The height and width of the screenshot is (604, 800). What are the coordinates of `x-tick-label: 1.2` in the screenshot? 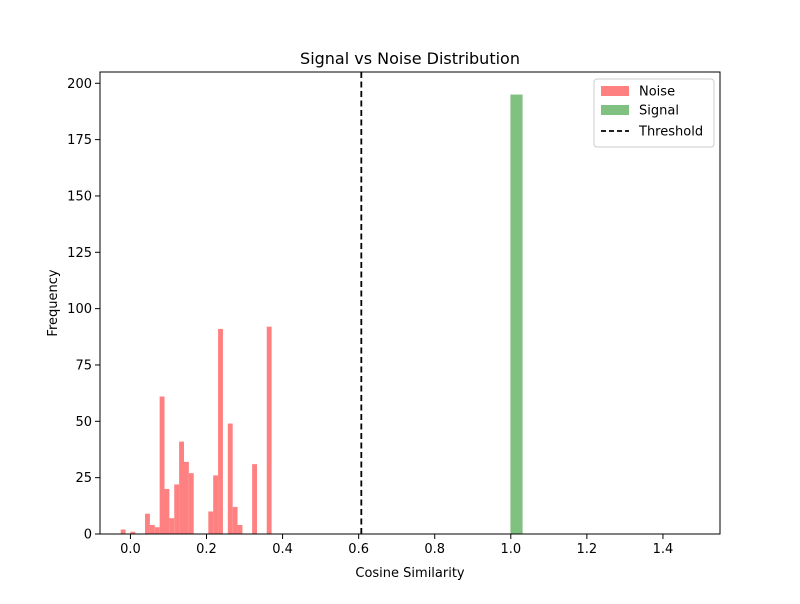 It's located at (587, 549).